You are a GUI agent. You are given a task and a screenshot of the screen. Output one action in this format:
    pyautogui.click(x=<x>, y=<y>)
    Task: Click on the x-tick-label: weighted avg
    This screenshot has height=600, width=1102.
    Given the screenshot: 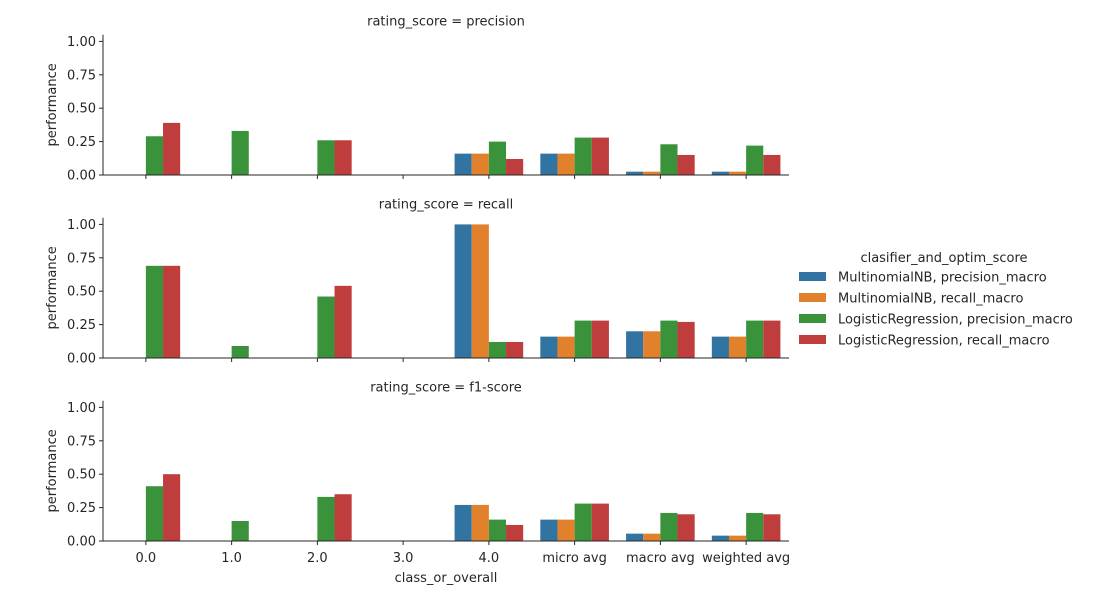 What is the action you would take?
    pyautogui.click(x=746, y=558)
    